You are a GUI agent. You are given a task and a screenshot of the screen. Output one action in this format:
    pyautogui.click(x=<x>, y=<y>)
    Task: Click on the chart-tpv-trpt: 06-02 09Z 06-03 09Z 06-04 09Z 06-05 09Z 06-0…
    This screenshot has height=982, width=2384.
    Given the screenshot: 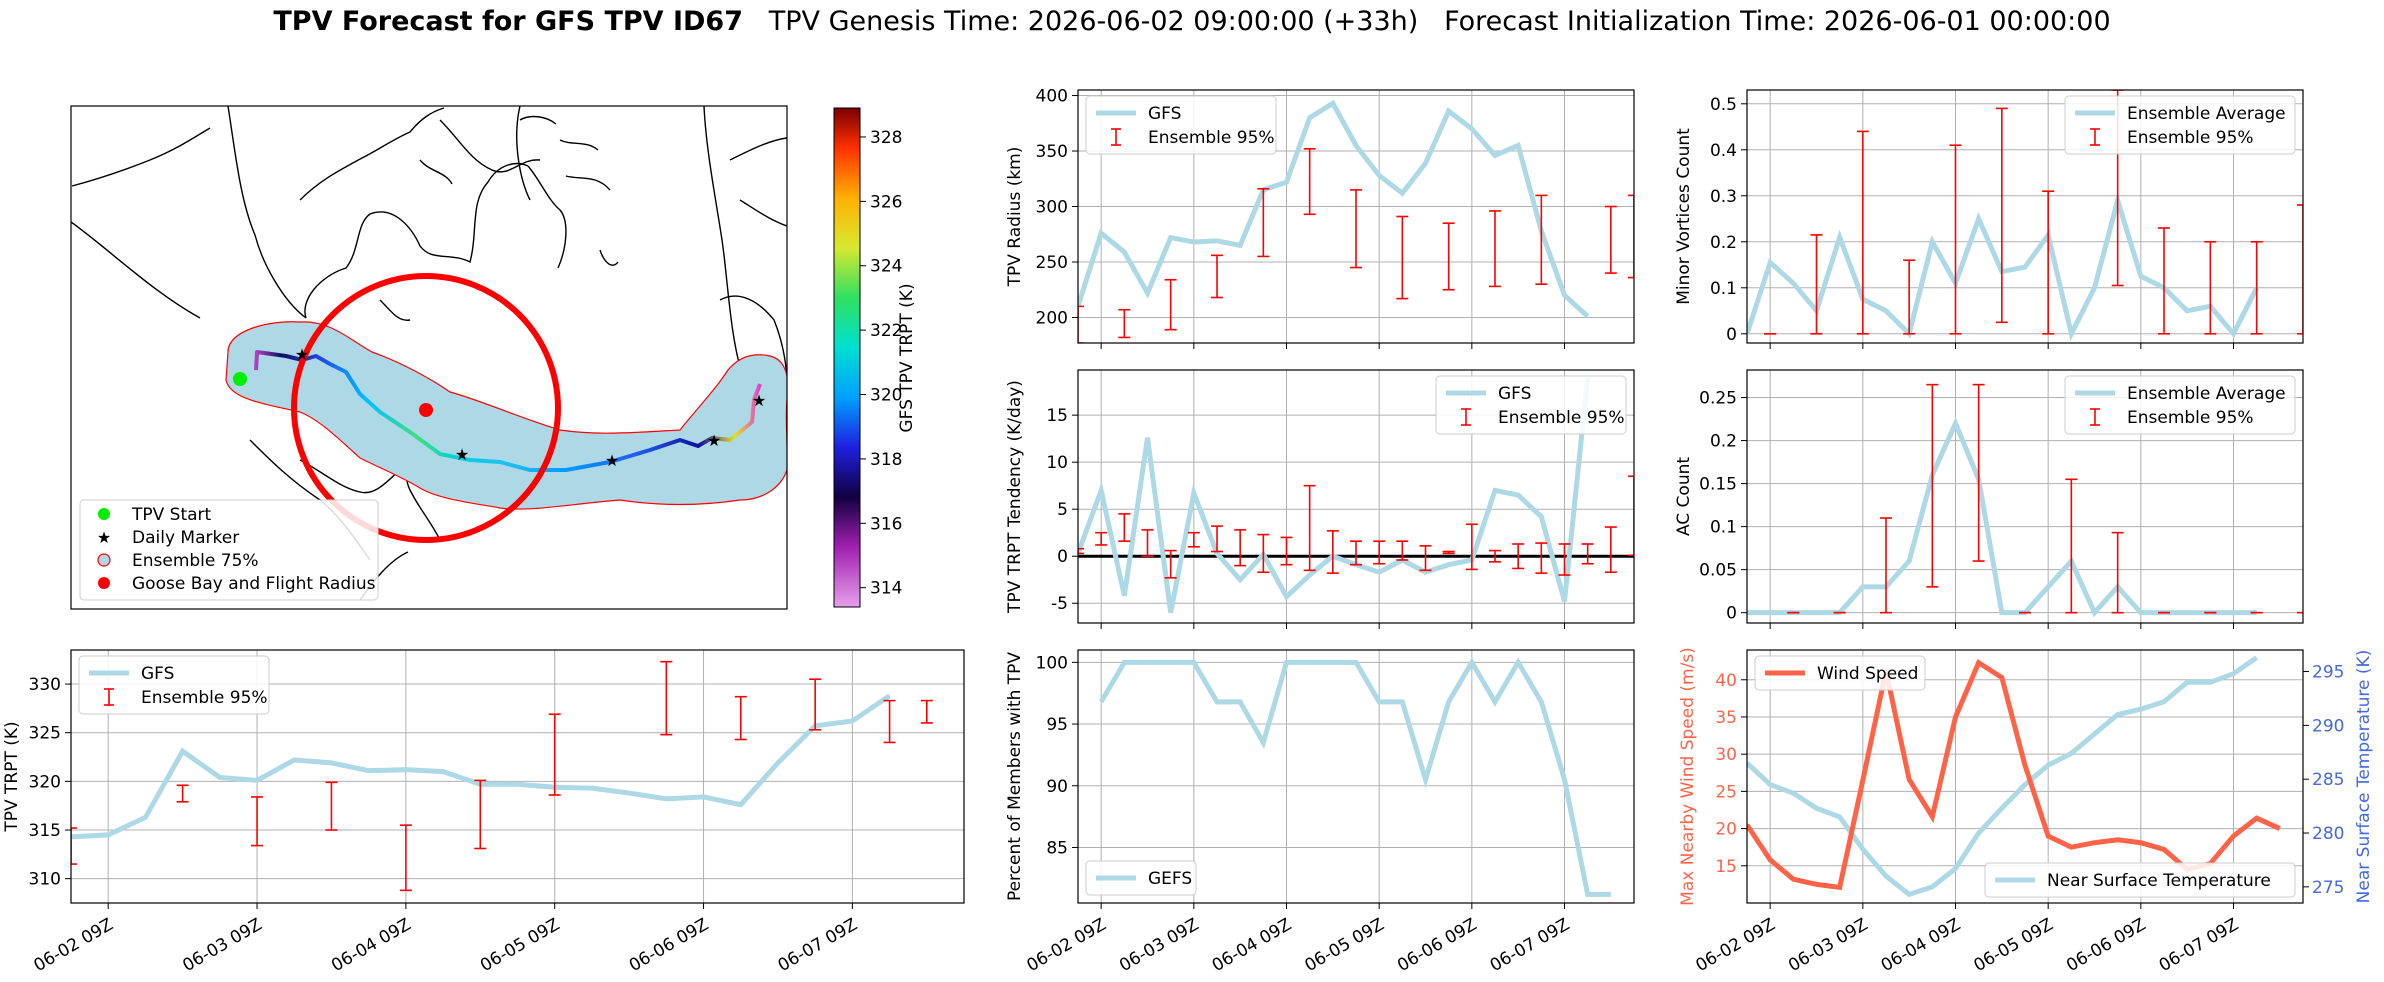 What is the action you would take?
    pyautogui.click(x=483, y=812)
    